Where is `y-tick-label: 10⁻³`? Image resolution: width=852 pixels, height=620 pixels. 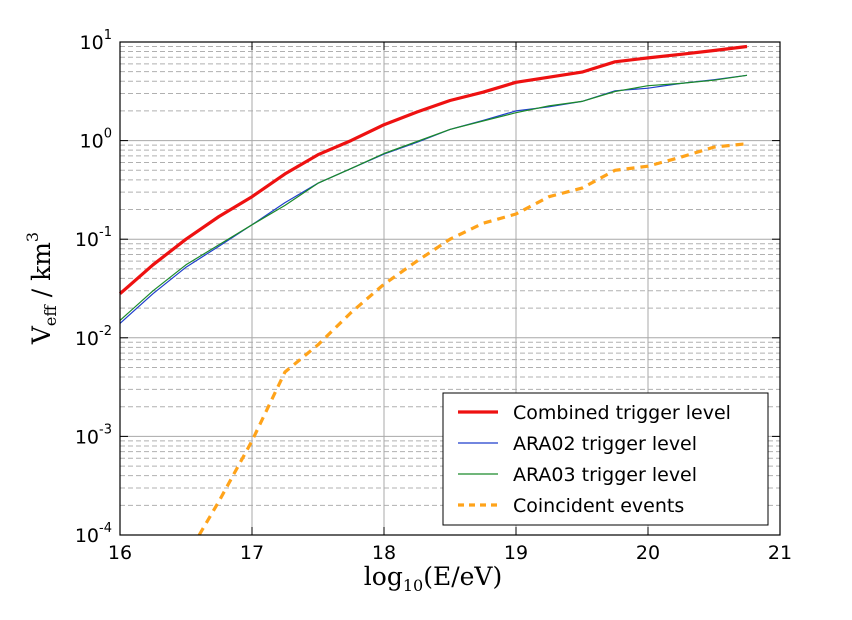 y-tick-label: 10⁻³ is located at coordinates (93, 435).